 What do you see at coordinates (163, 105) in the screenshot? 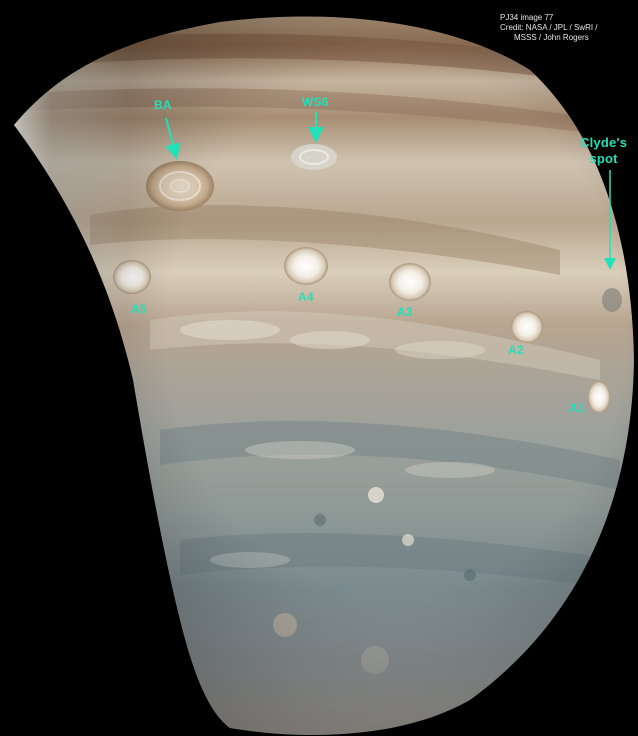
I see `label-ba: BA` at bounding box center [163, 105].